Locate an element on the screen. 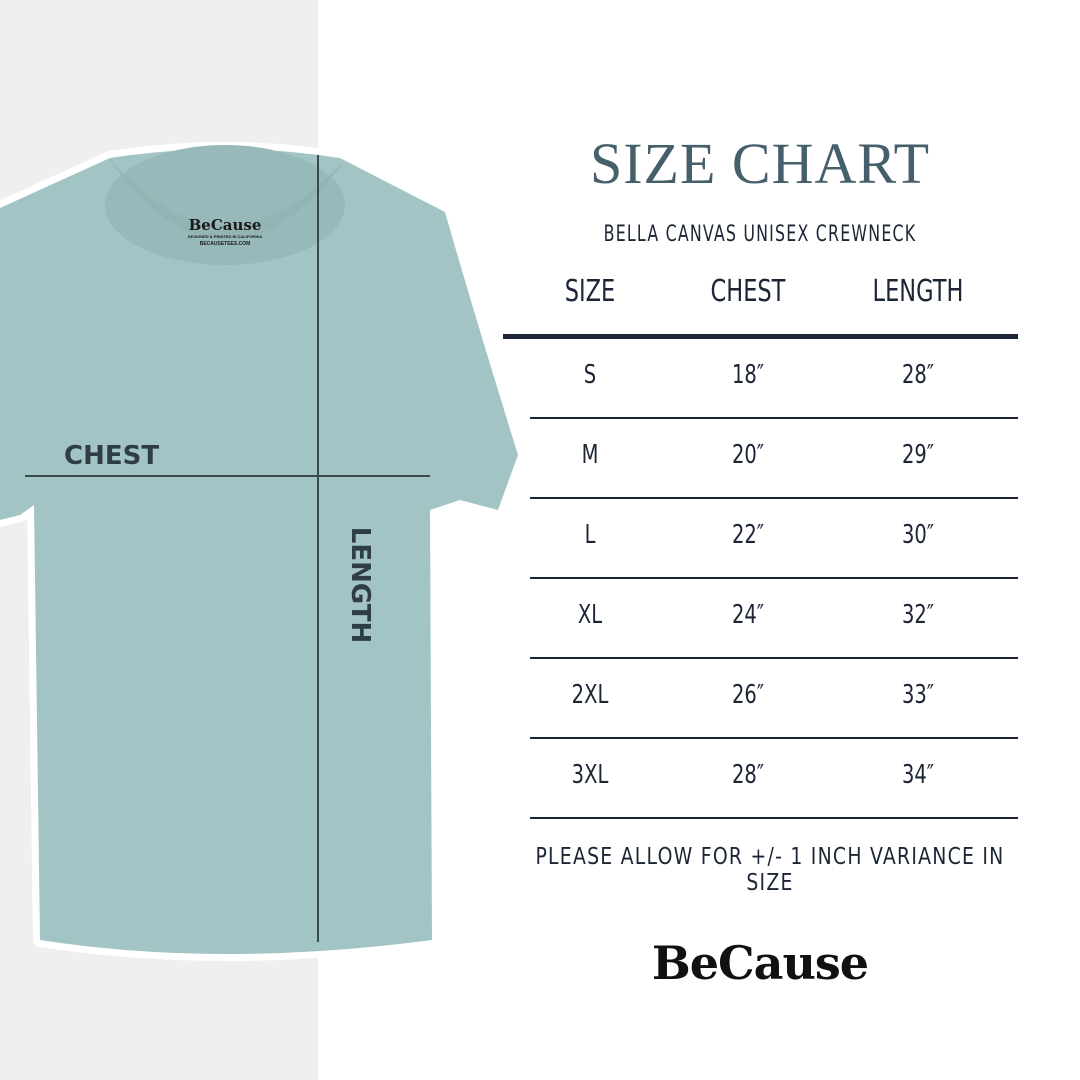 The width and height of the screenshot is (1080, 1080). cell-length: 30″ is located at coordinates (918, 535).